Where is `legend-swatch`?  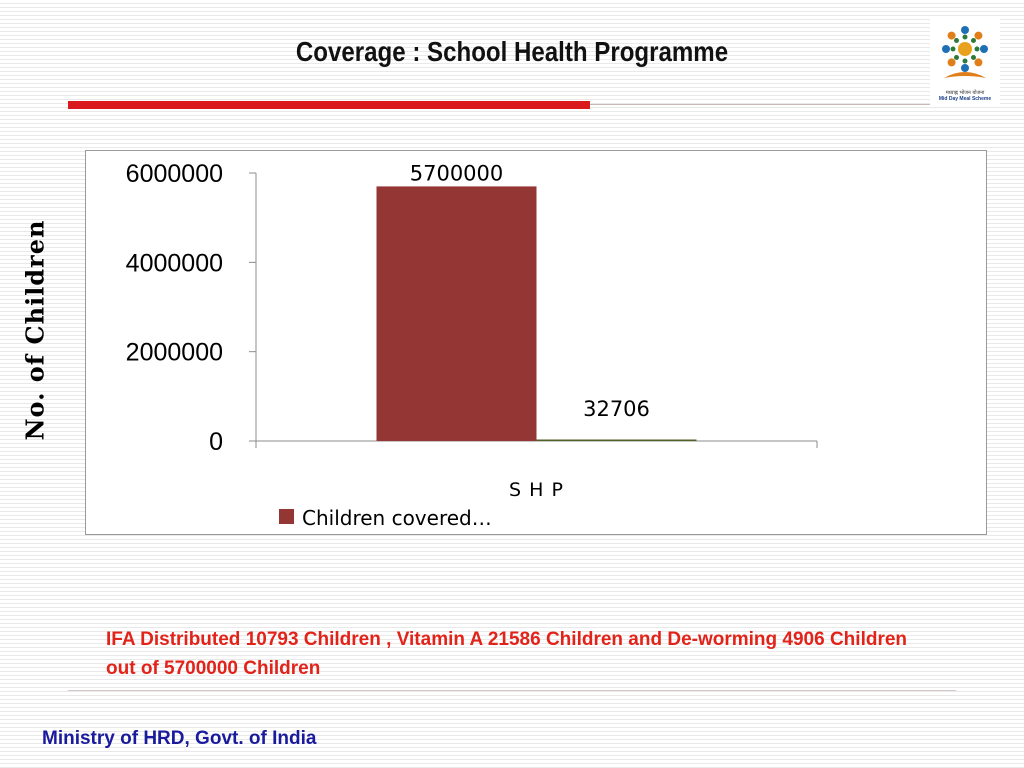
legend-swatch is located at coordinates (286, 516).